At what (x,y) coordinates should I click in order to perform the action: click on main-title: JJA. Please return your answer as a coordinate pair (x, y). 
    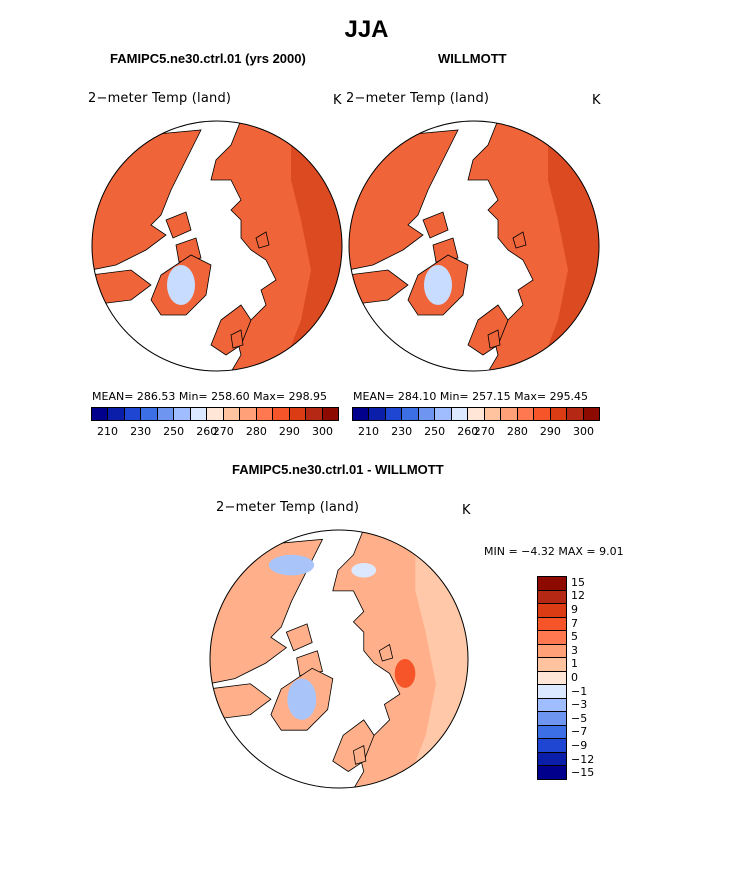
    Looking at the image, I should click on (366, 29).